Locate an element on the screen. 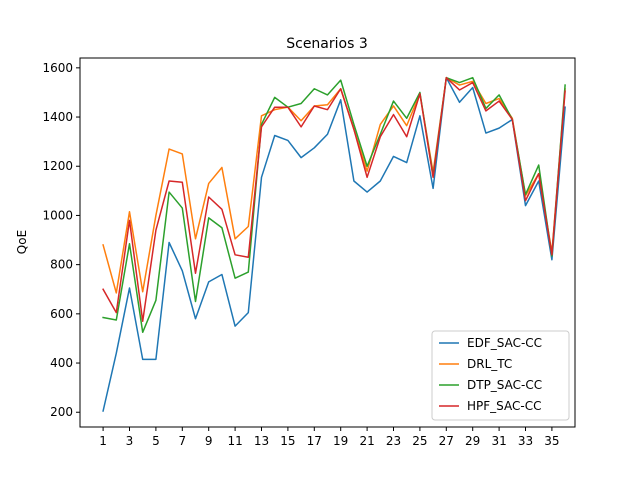  x-tick-label: 19 is located at coordinates (340, 441).